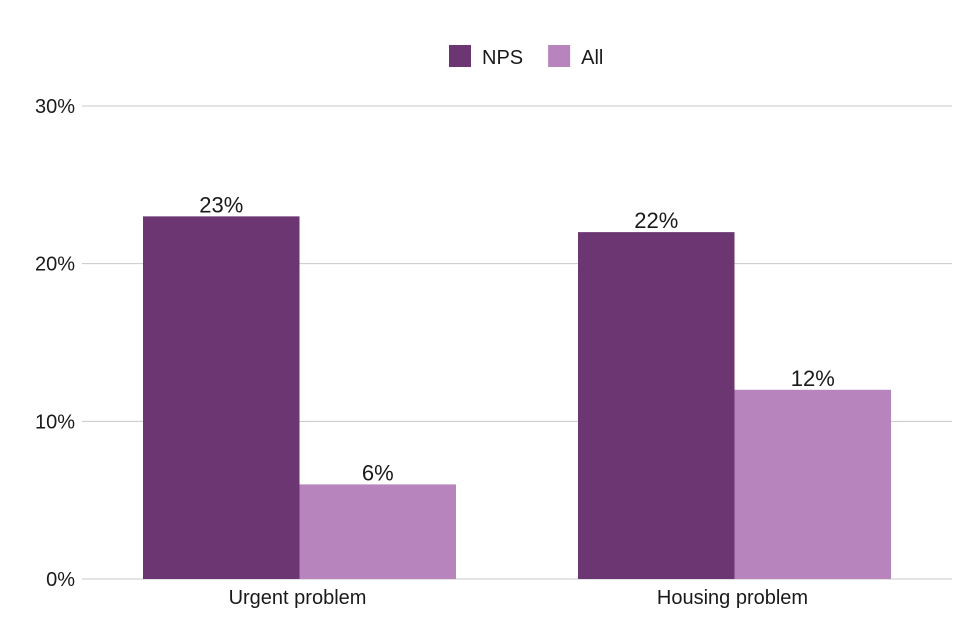 This screenshot has width=960, height=640. What do you see at coordinates (55, 107) in the screenshot?
I see `y-tick-label: 30%` at bounding box center [55, 107].